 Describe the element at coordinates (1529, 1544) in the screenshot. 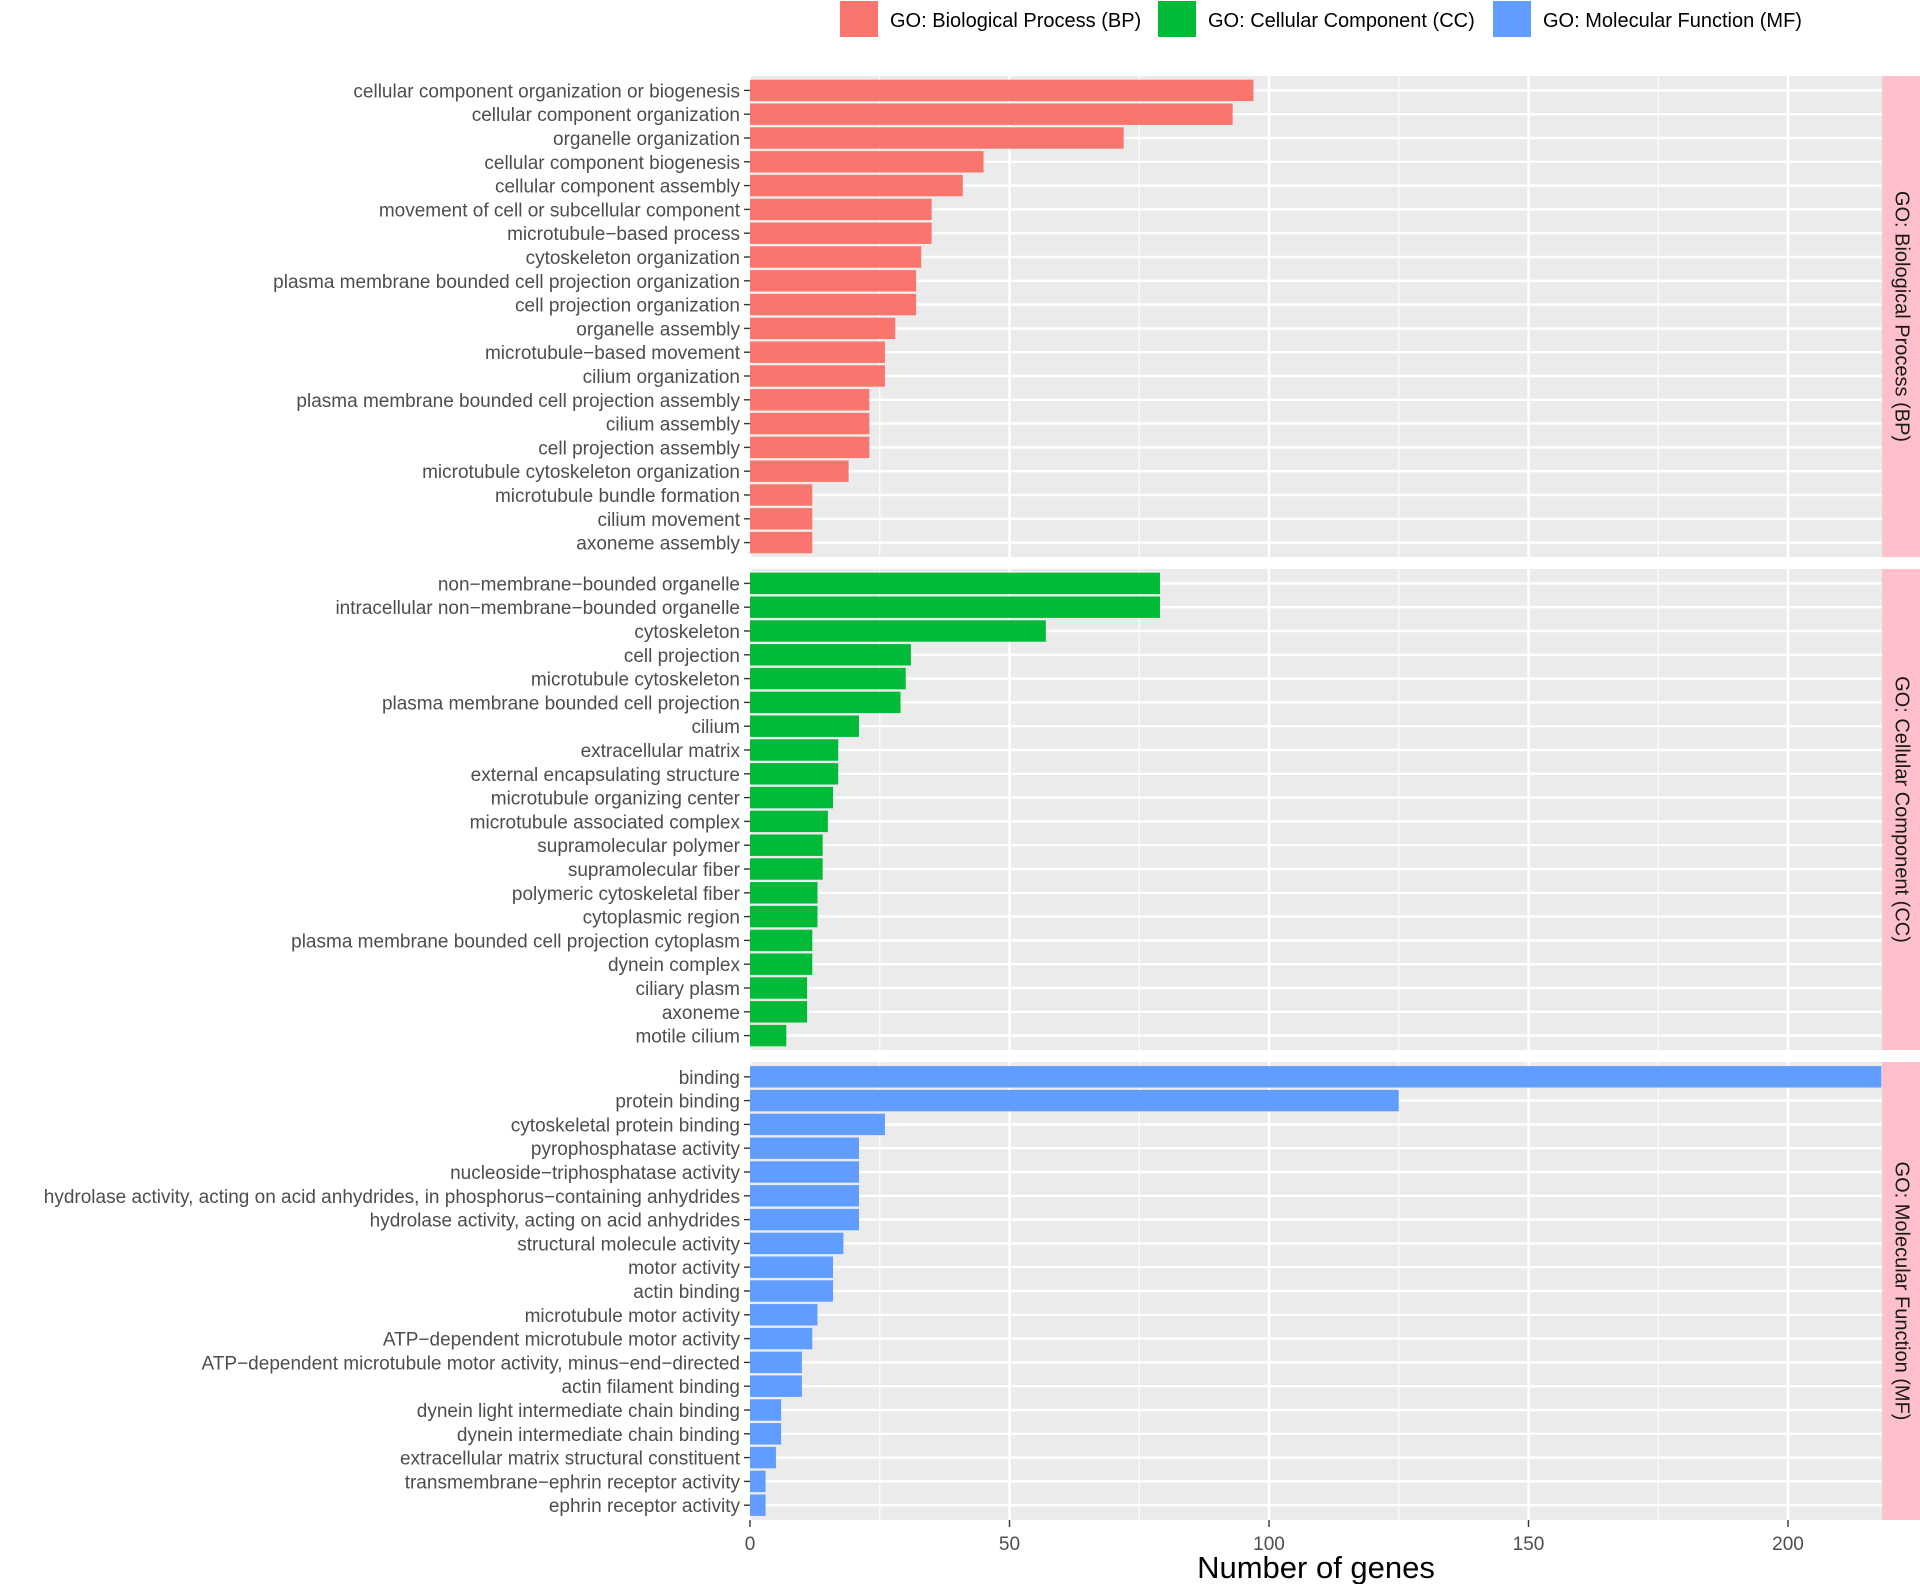

I see `x-tick-label: 150` at that location.